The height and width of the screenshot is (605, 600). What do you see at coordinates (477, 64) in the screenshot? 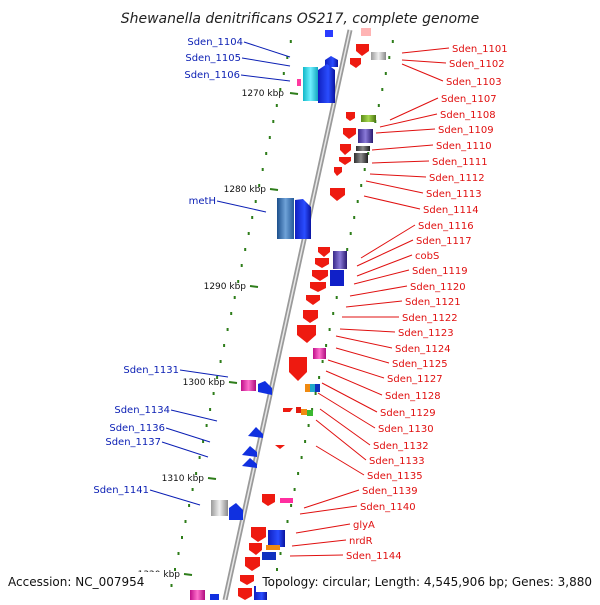
I see `gene-label: Sden_1102` at bounding box center [477, 64].